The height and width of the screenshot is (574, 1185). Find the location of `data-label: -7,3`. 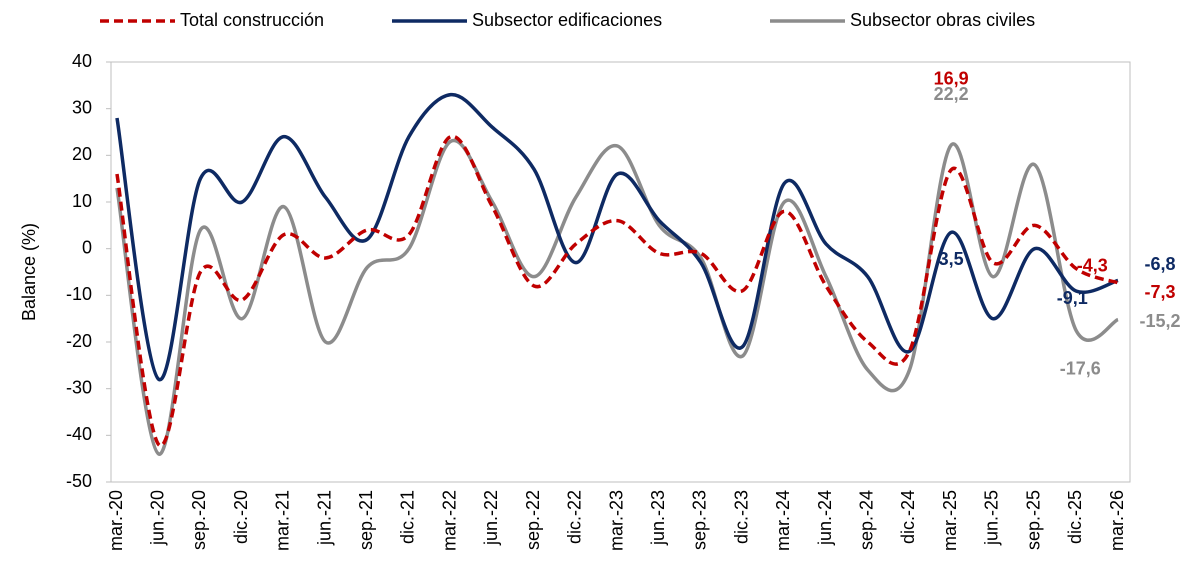

data-label: -7,3 is located at coordinates (1159, 292).